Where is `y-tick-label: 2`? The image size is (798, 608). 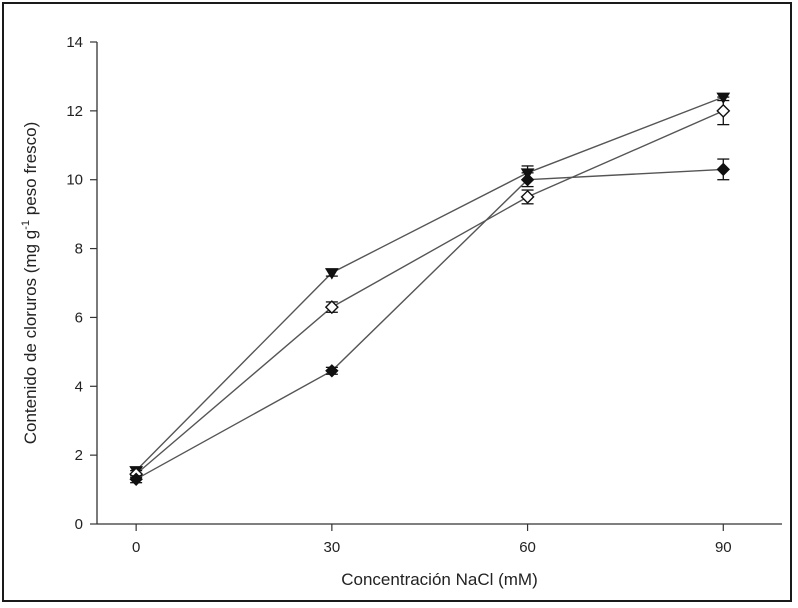 y-tick-label: 2 is located at coordinates (79, 455).